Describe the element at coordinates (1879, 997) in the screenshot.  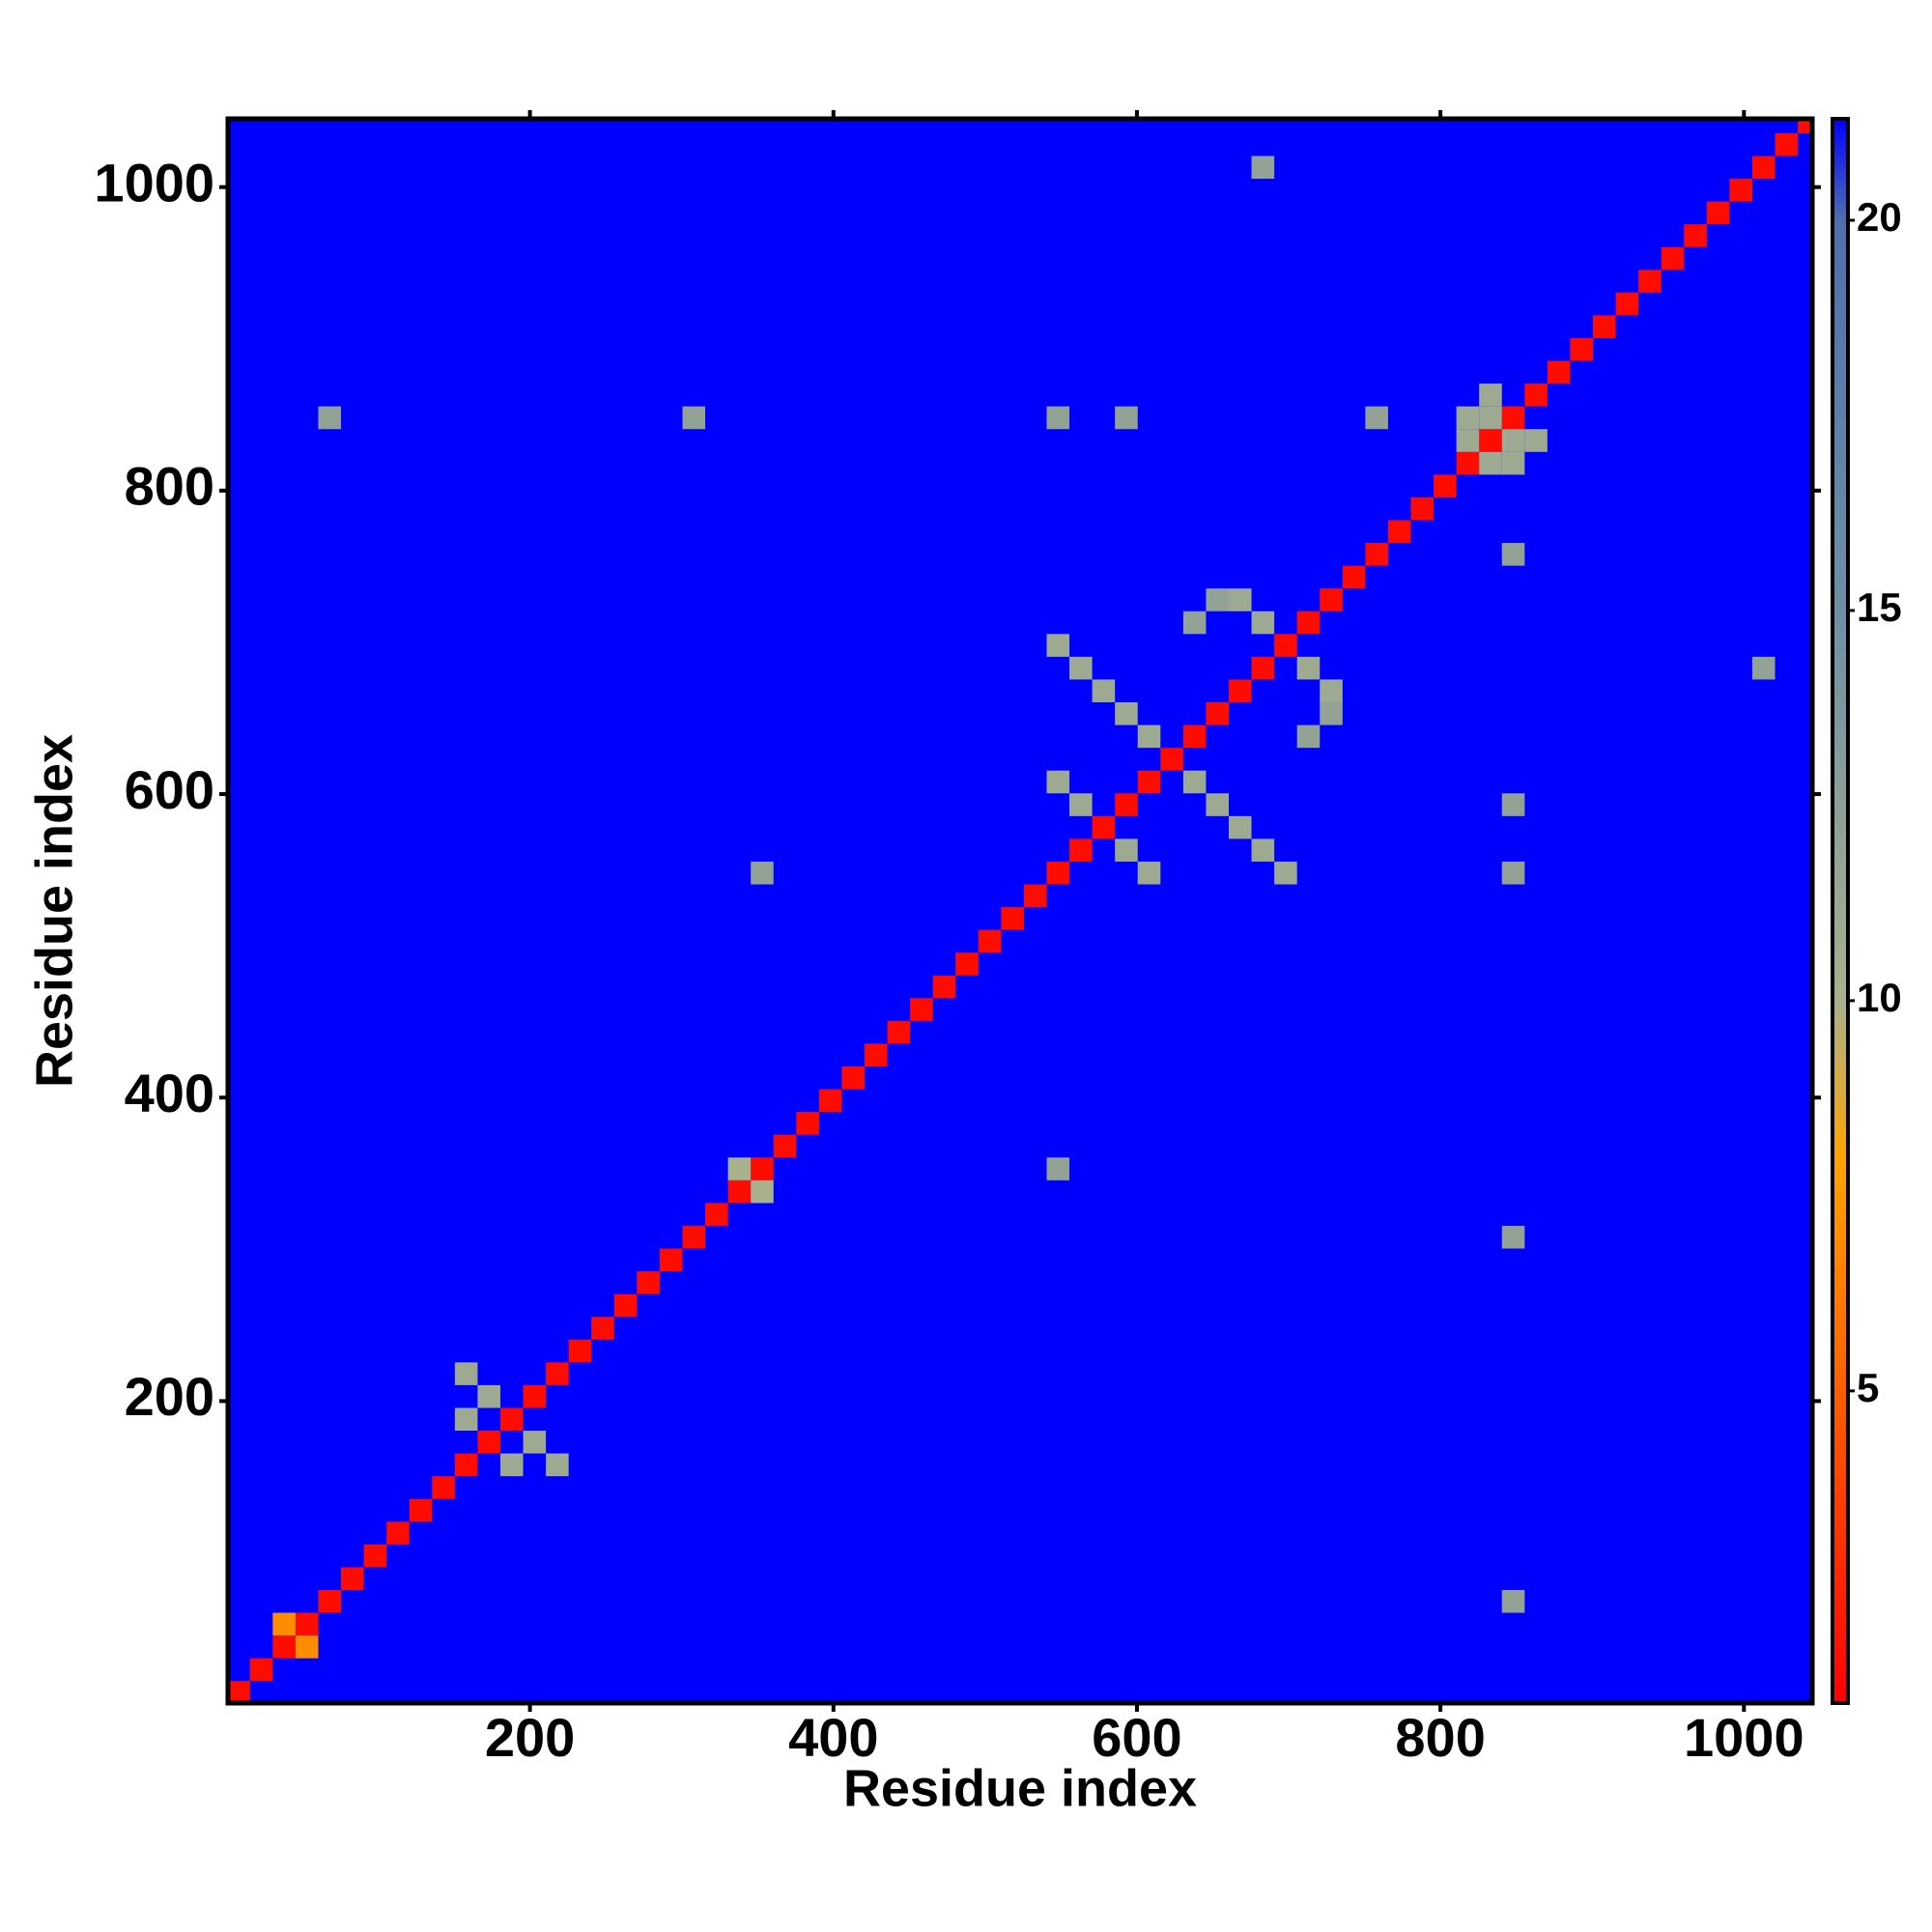
I see `colorbar-tick-label: 10` at that location.